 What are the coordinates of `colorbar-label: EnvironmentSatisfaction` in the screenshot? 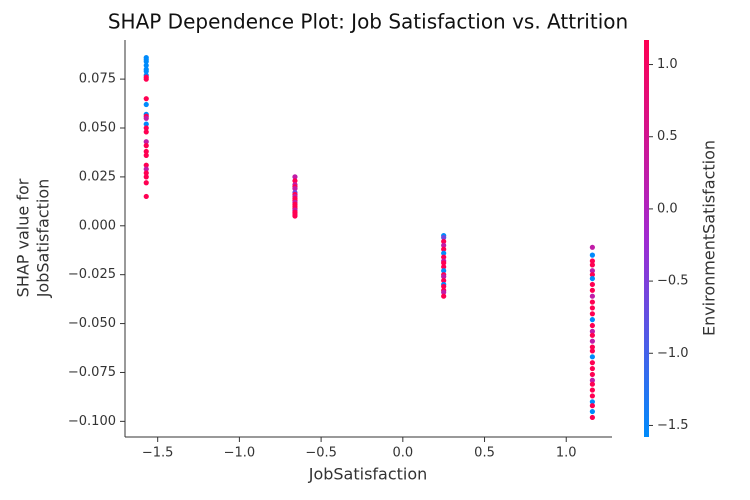 It's located at (709, 238).